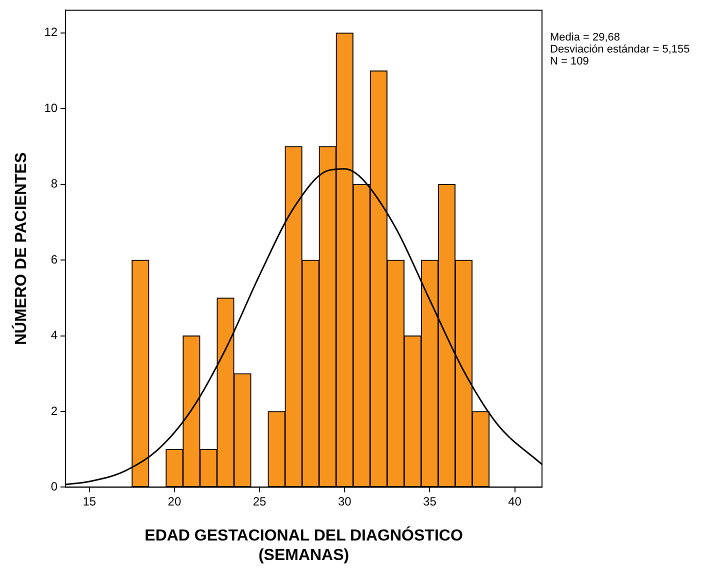  What do you see at coordinates (54, 487) in the screenshot?
I see `y-tick-label: 0` at bounding box center [54, 487].